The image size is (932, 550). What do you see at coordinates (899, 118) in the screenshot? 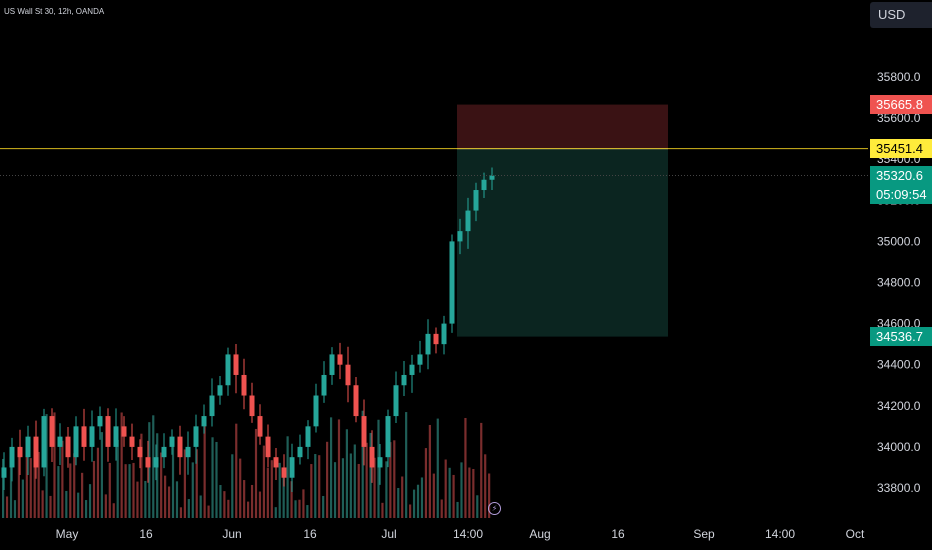
I see `price-tick-label: 35600.0` at bounding box center [899, 118].